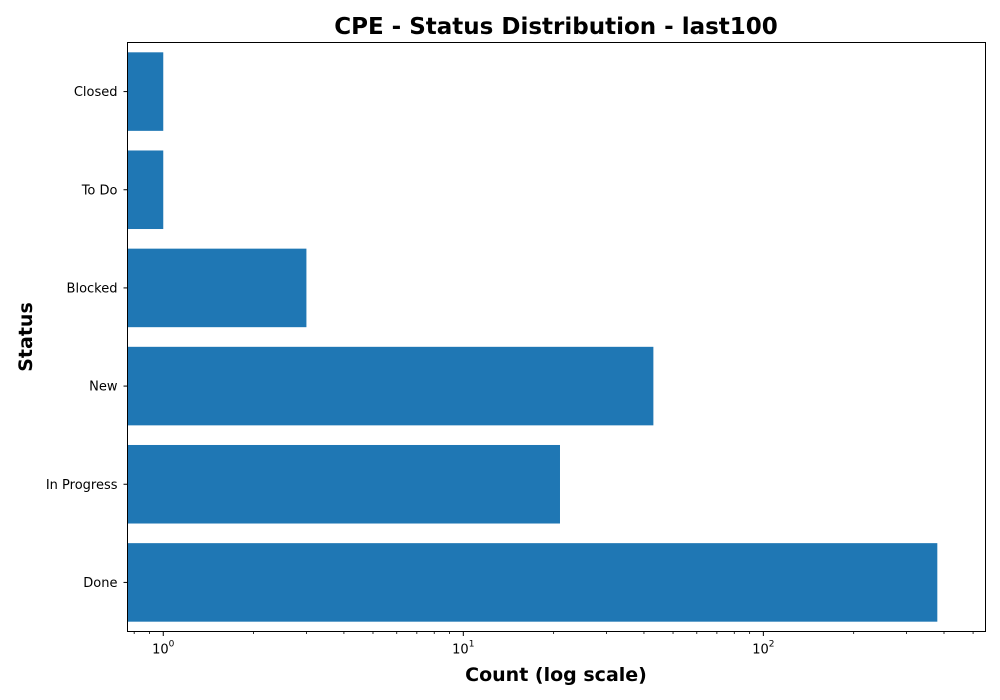 This screenshot has height=700, width=1000. What do you see at coordinates (145, 190) in the screenshot?
I see `bar-to-do` at bounding box center [145, 190].